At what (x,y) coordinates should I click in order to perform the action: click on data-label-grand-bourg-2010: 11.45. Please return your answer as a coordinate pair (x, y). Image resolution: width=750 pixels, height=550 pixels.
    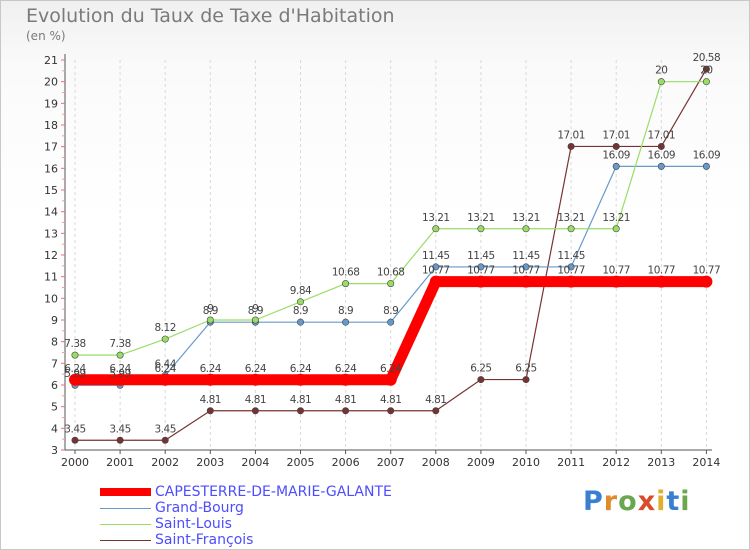
    Looking at the image, I should click on (526, 256).